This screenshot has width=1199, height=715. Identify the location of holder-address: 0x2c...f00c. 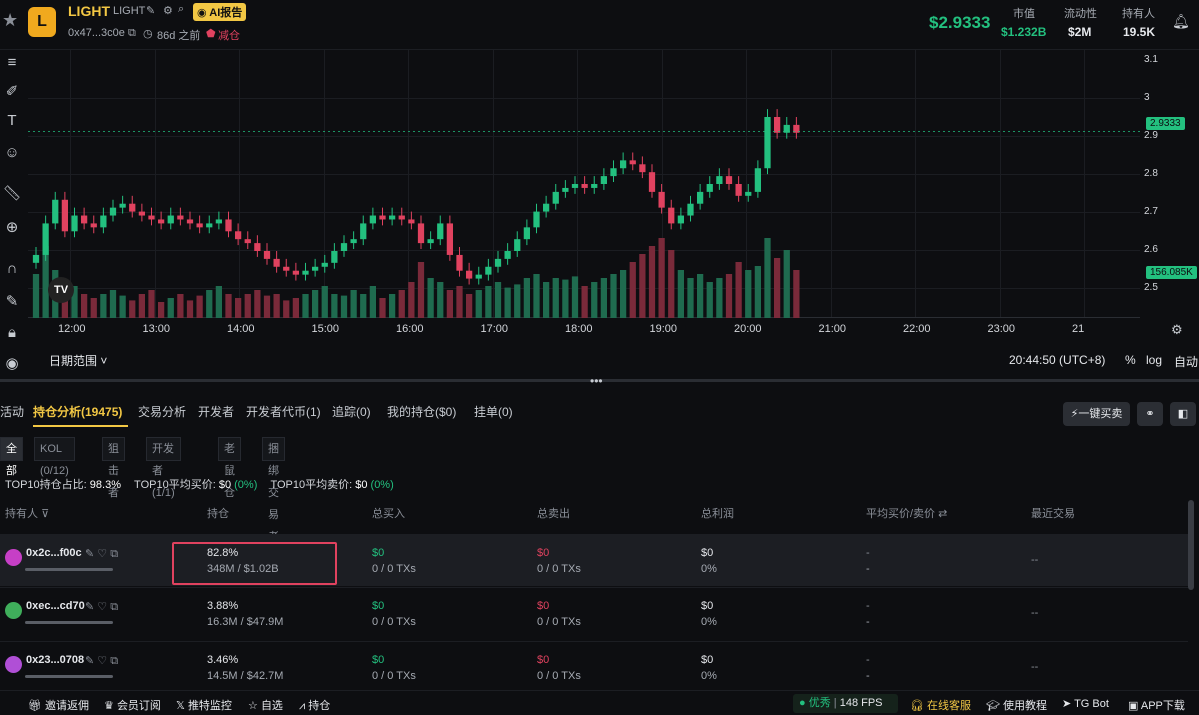
(54, 553).